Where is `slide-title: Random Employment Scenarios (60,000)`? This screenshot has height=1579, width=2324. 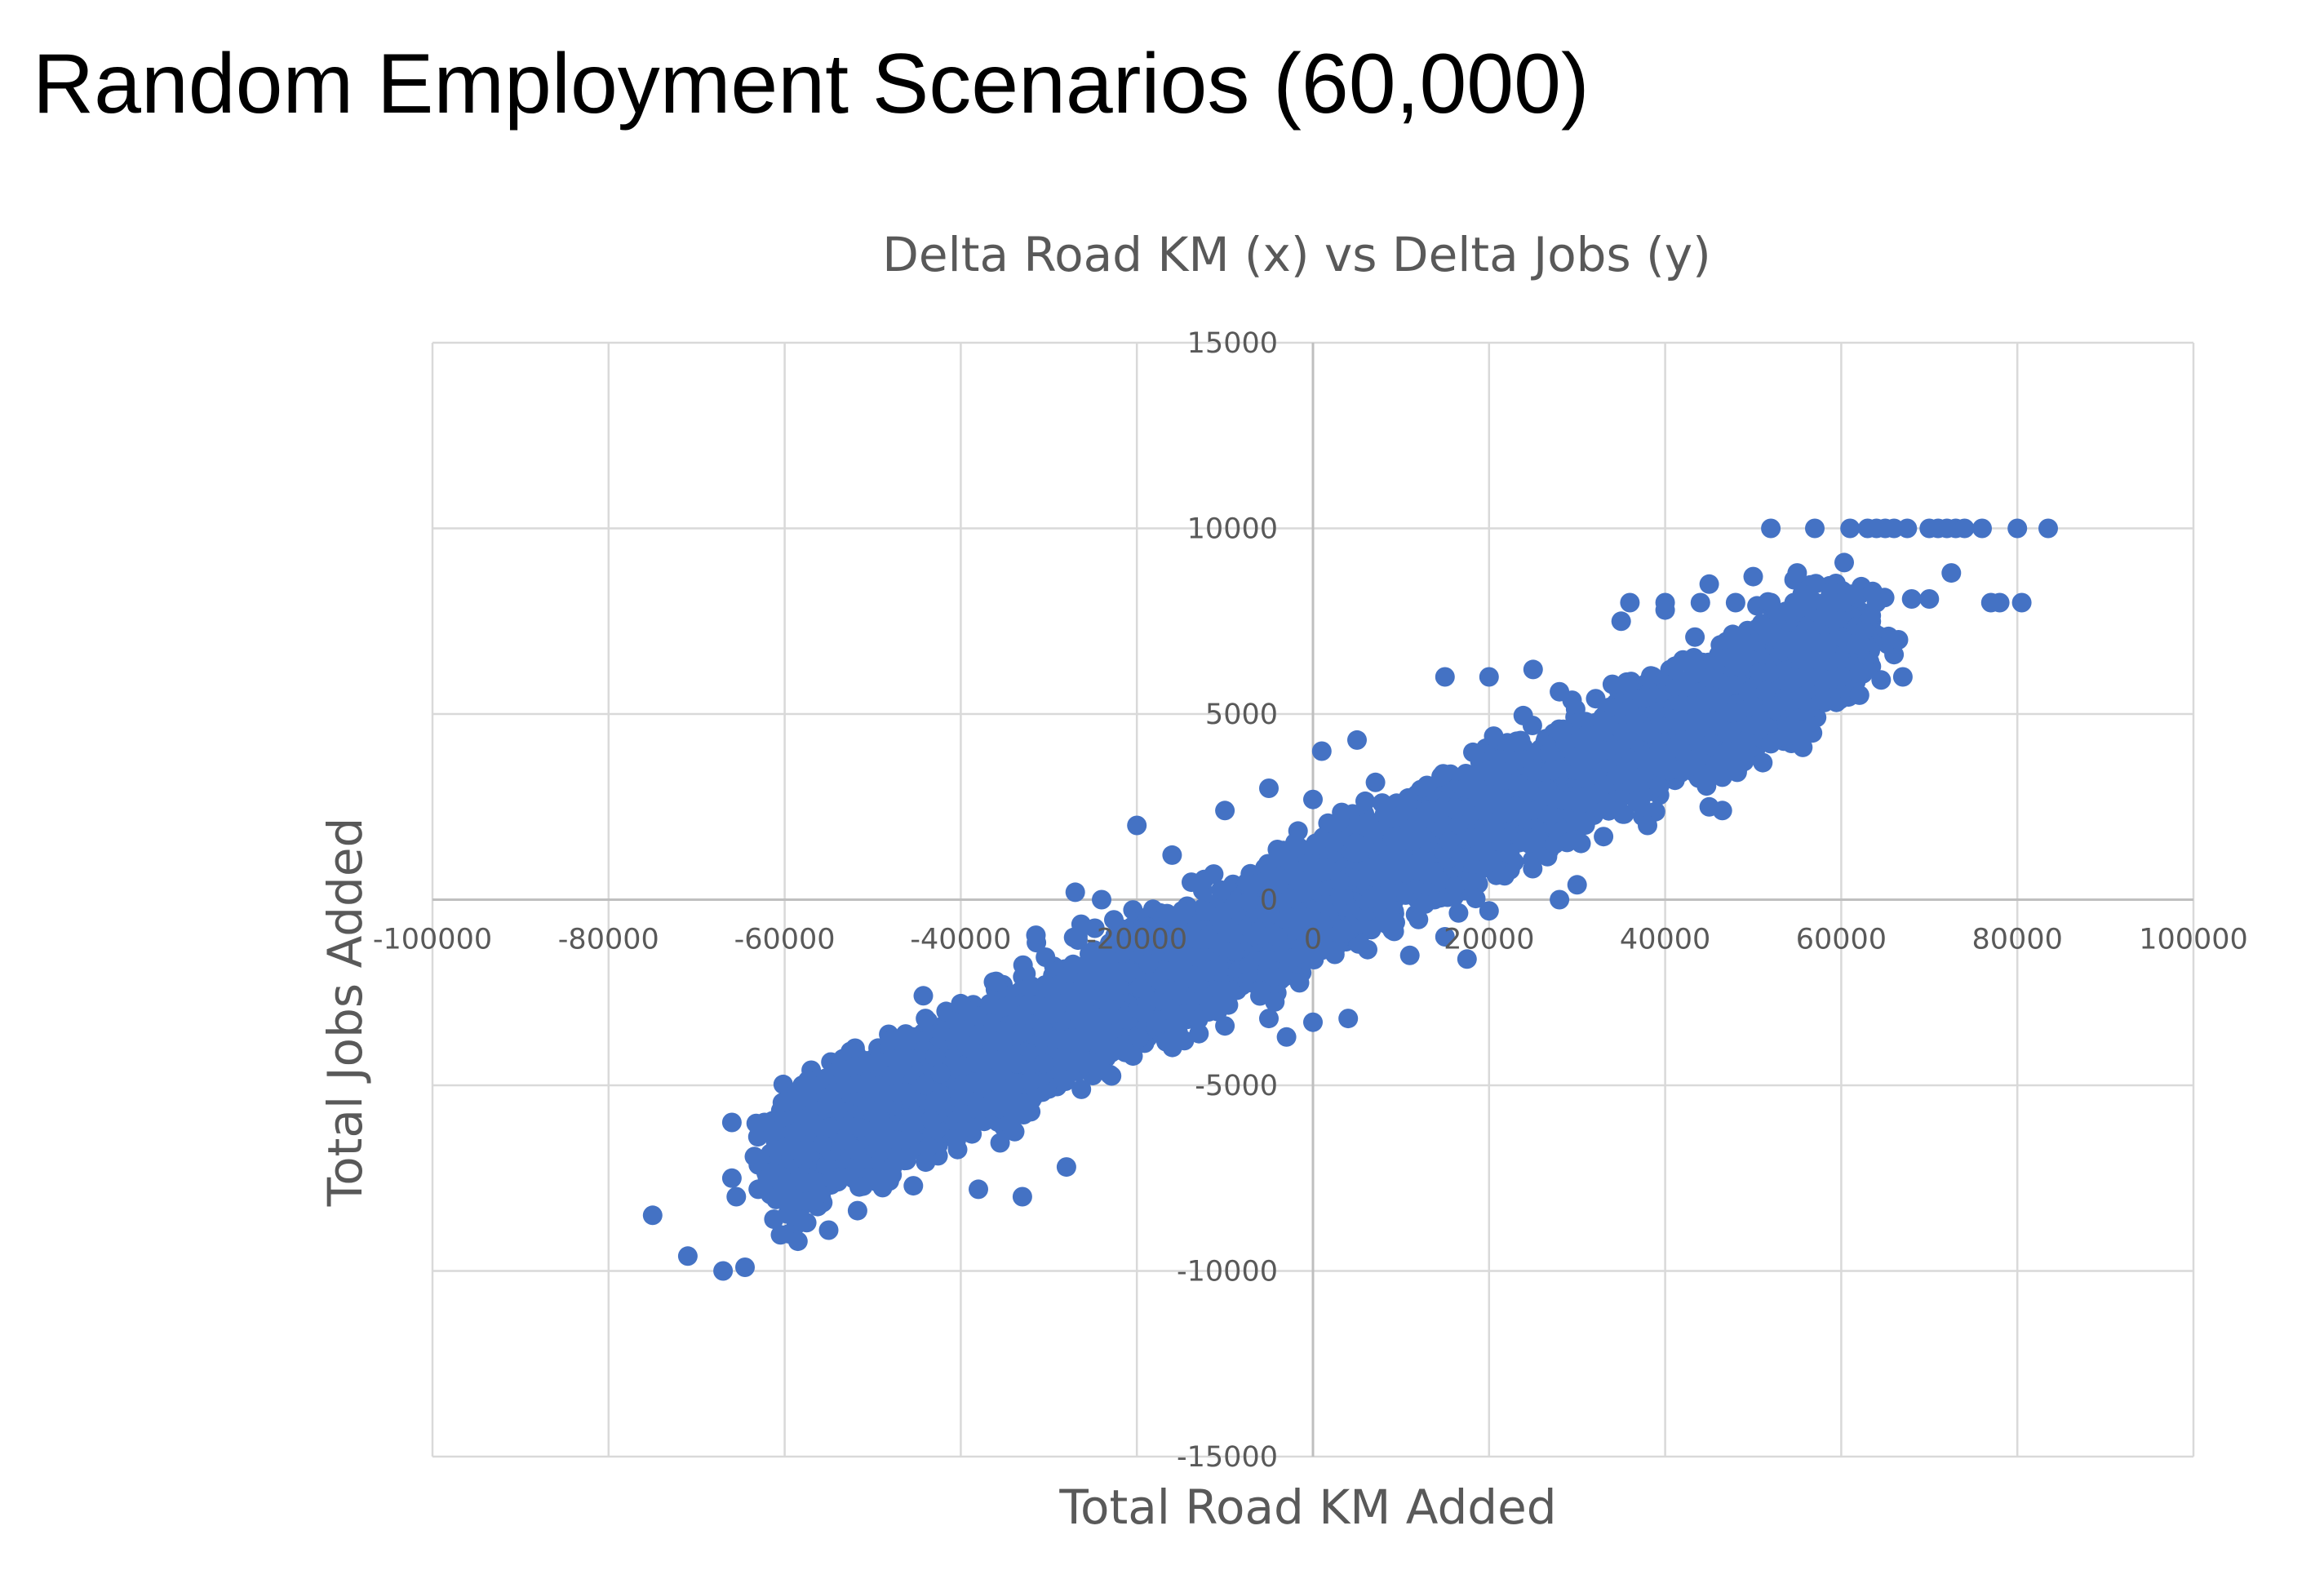
slide-title: Random Employment Scenarios (60,000) is located at coordinates (811, 84).